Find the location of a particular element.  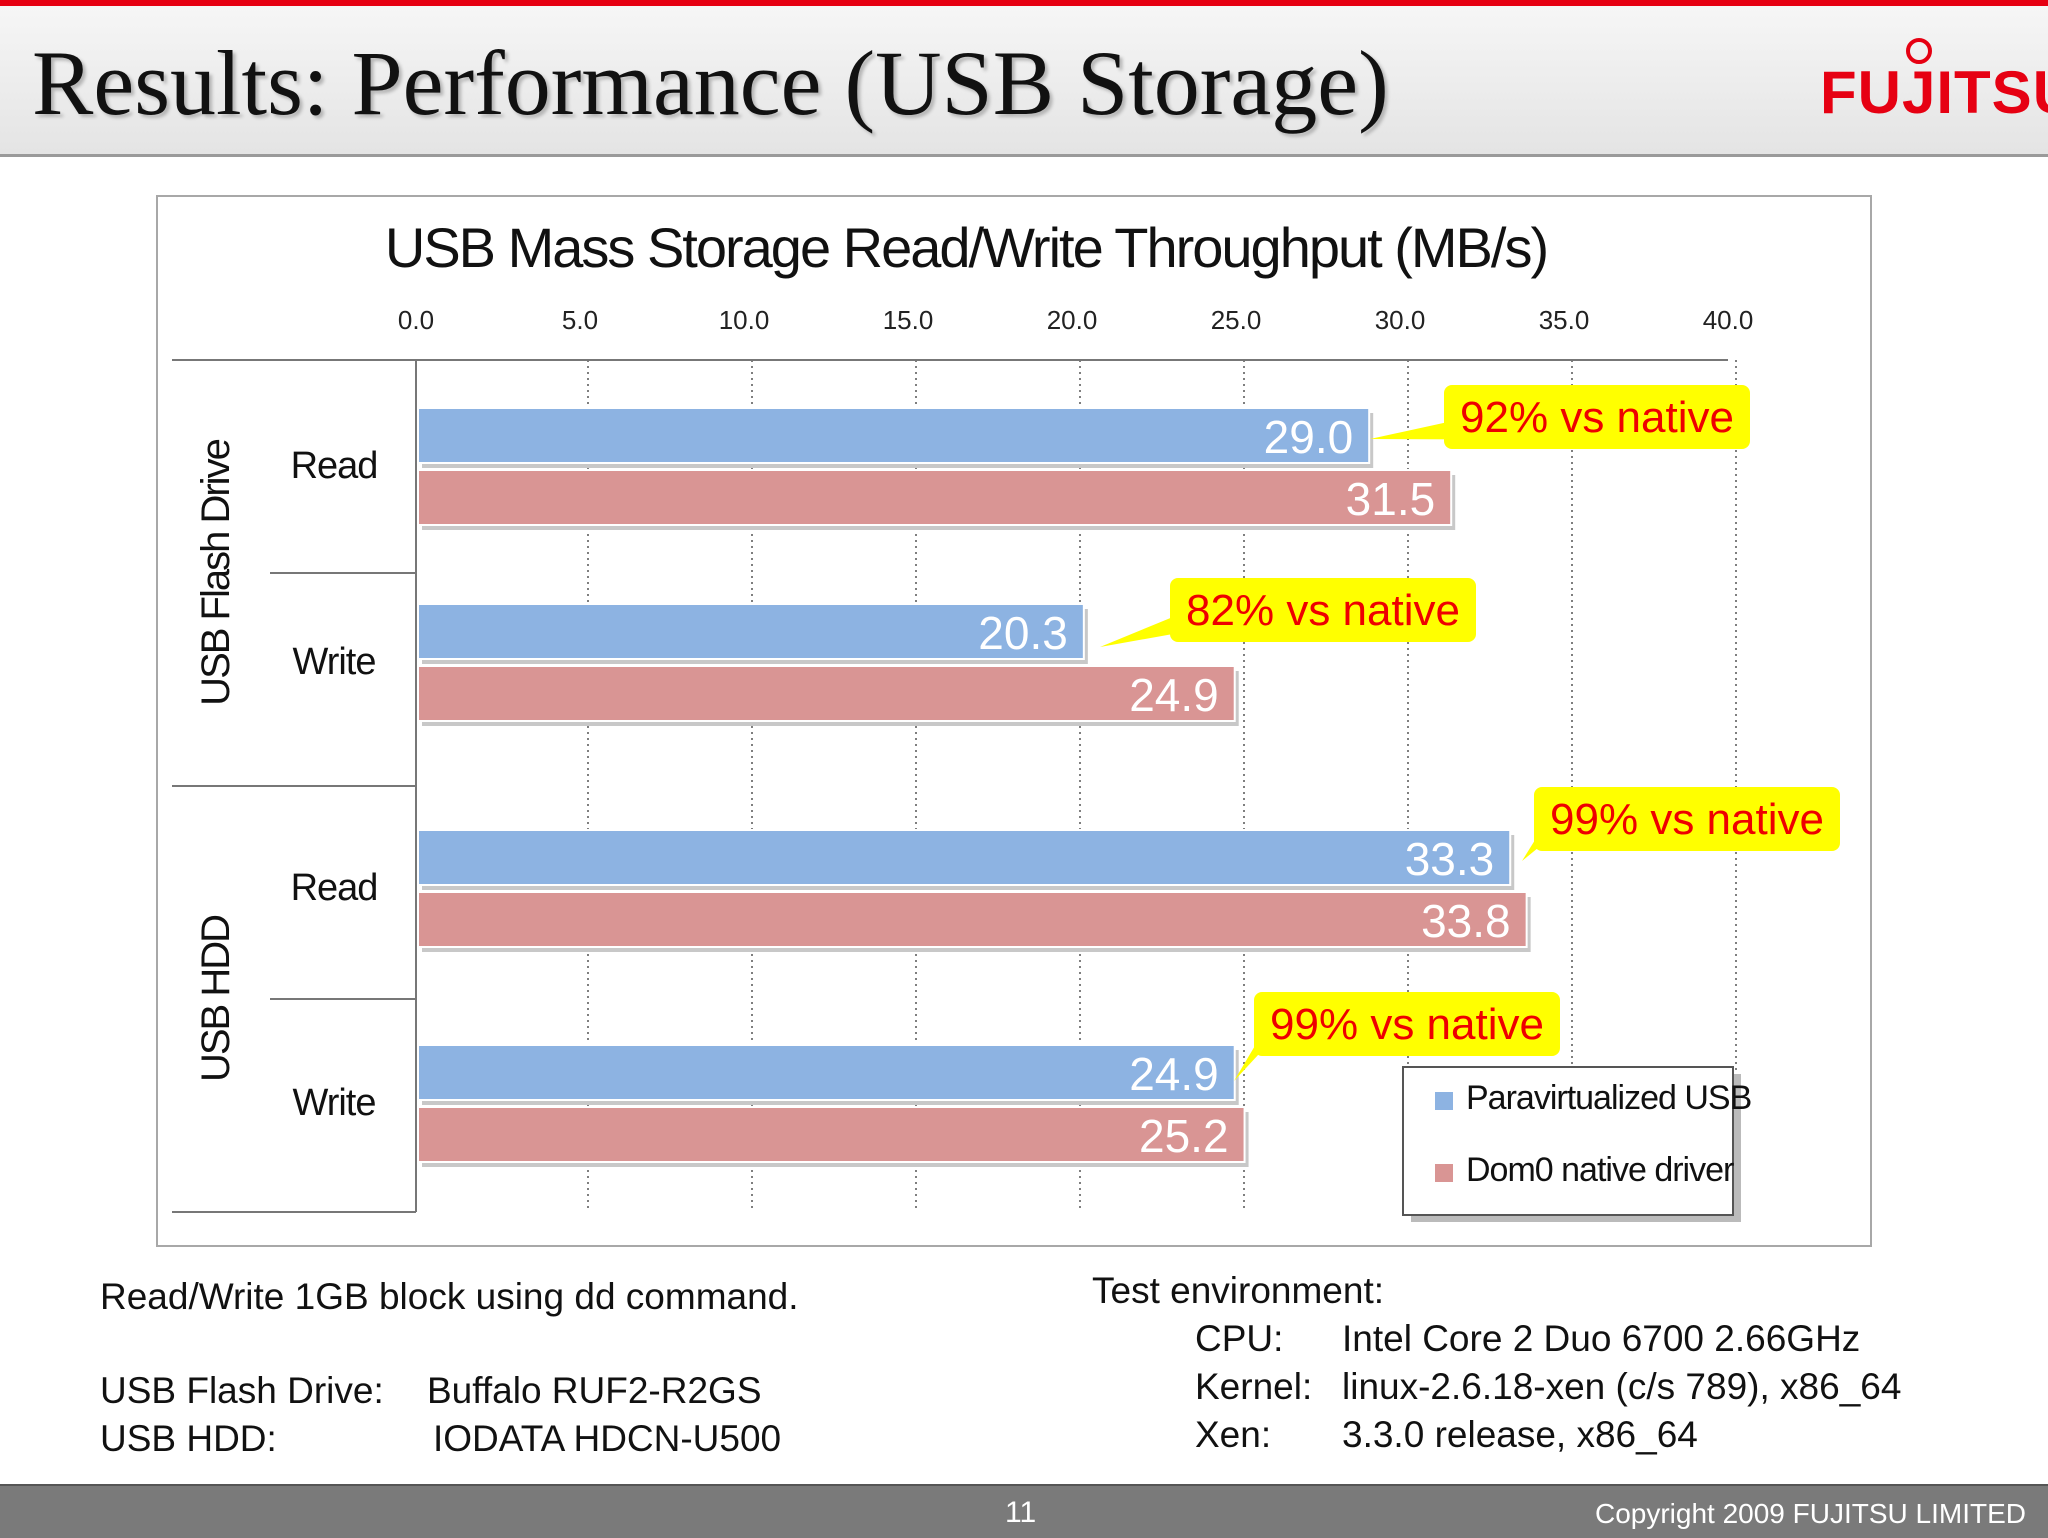

method-note: Read/Write 1GB block using dd command. is located at coordinates (449, 1296).